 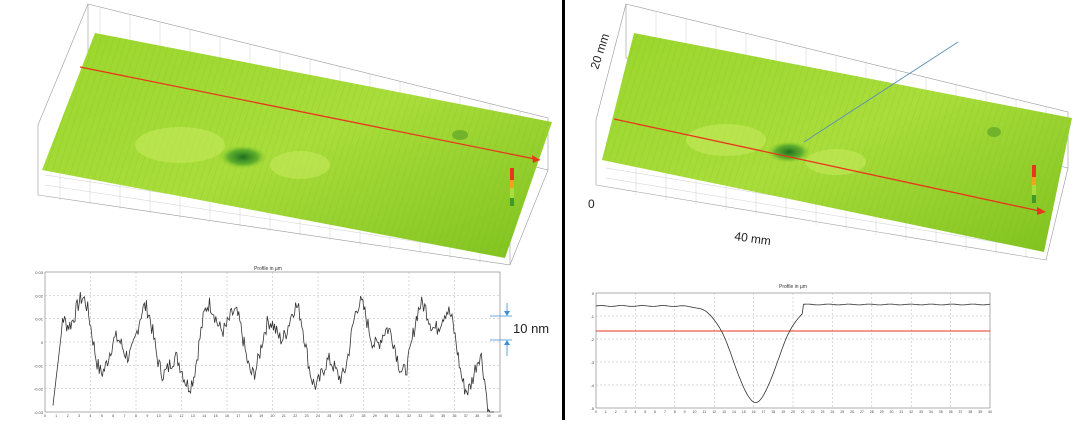 I want to click on right-profile-line, so click(x=793, y=353).